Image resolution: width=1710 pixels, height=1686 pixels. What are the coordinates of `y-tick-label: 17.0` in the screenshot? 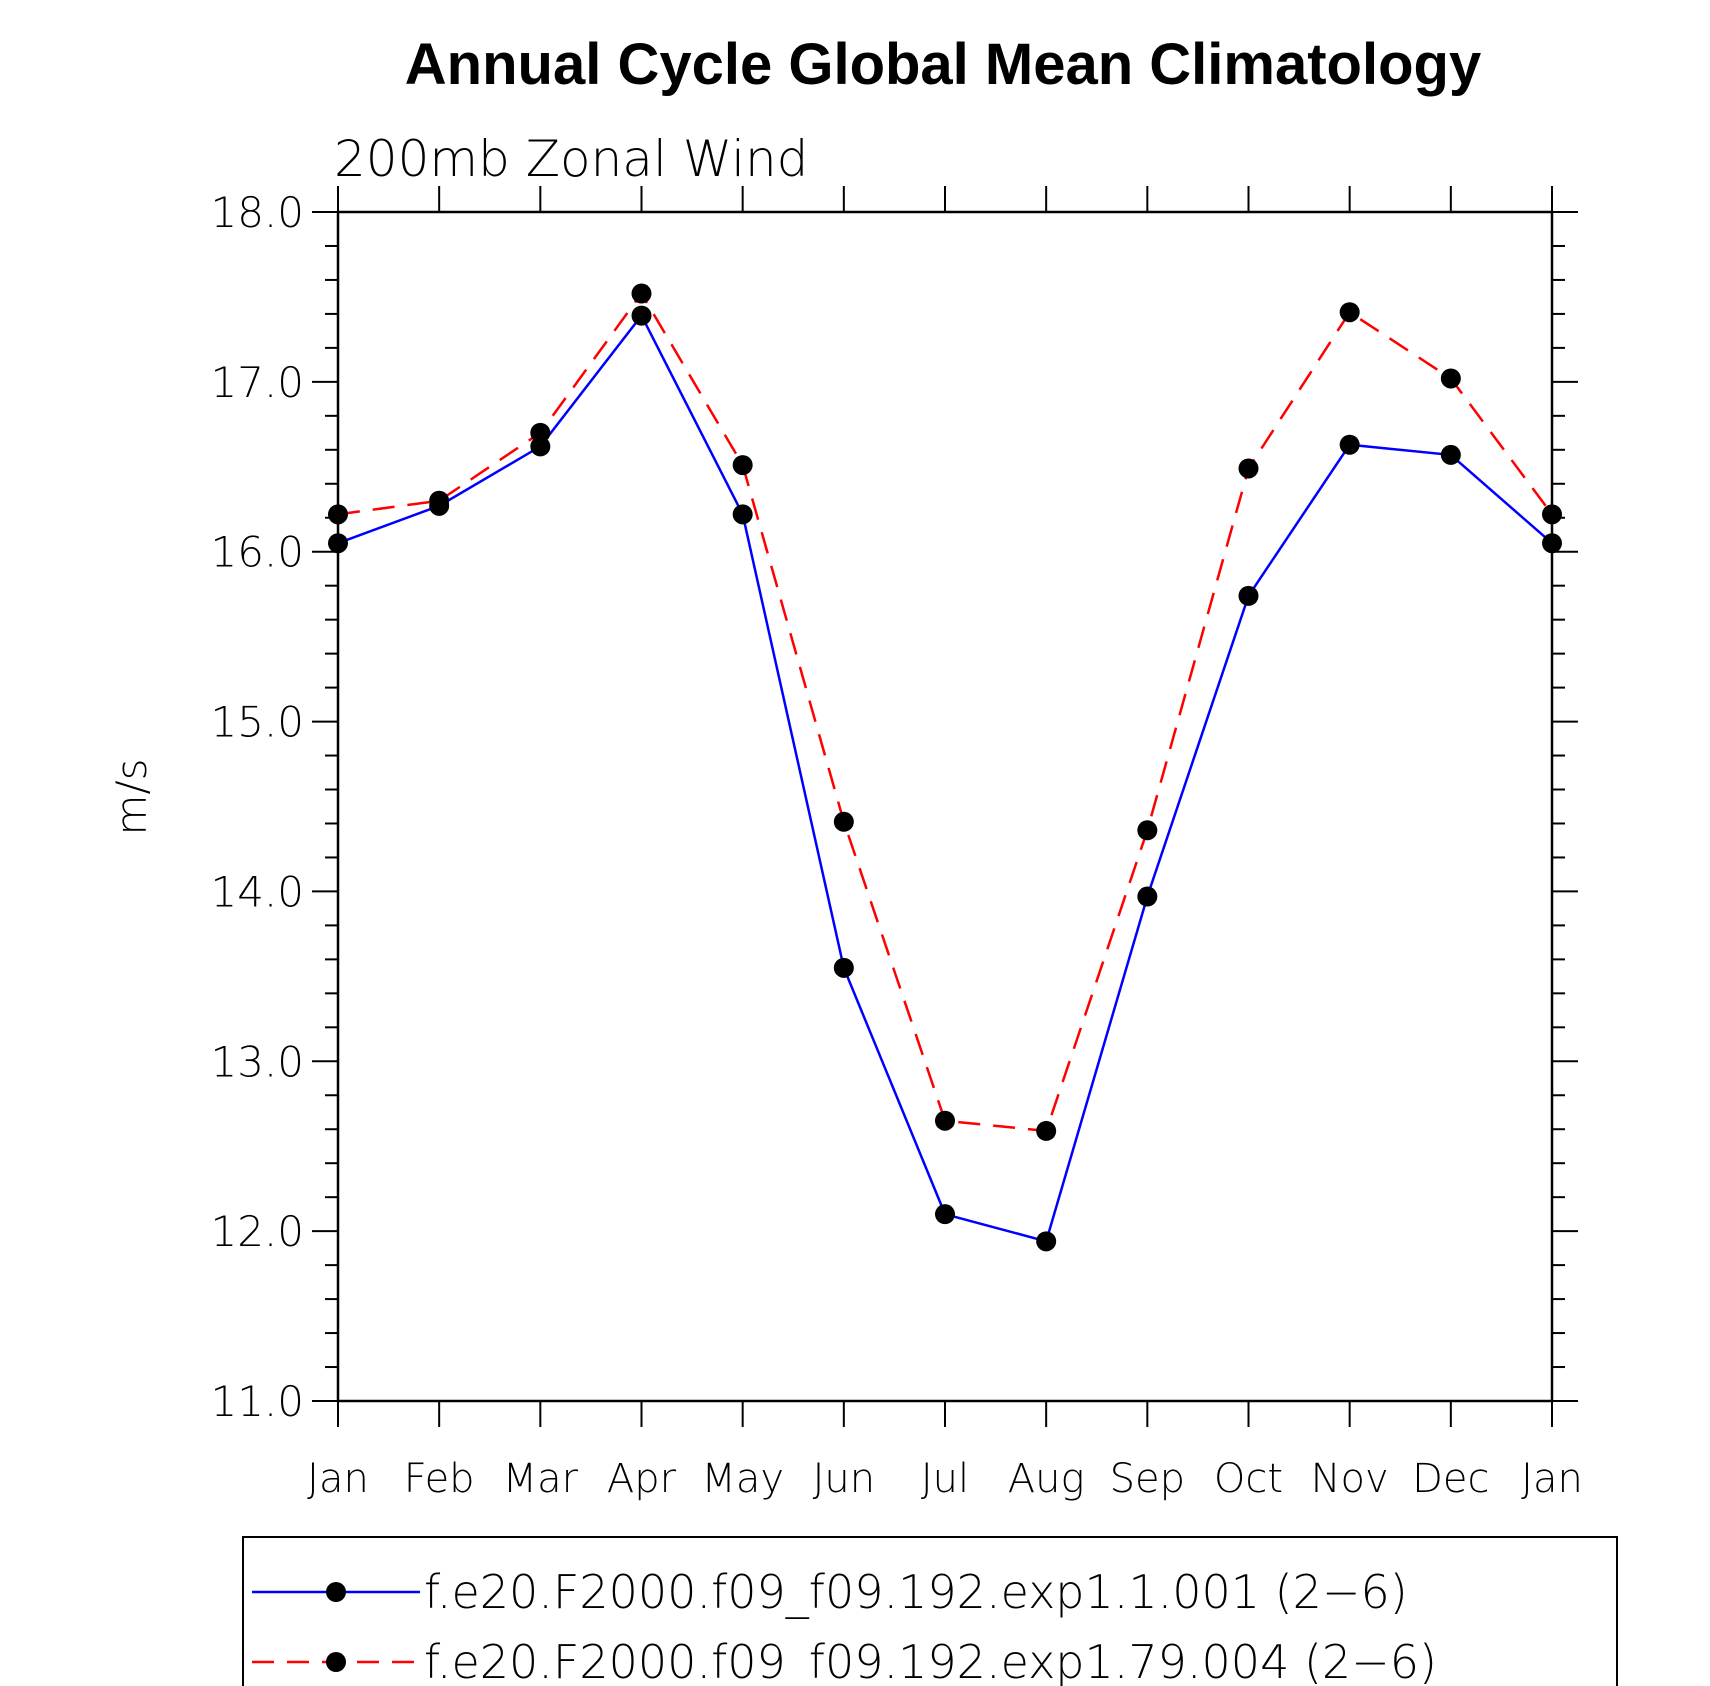 It's located at (257, 382).